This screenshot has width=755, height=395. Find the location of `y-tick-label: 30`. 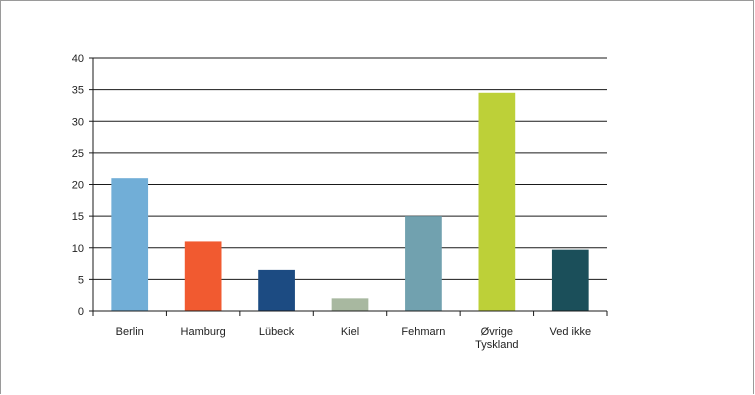

y-tick-label: 30 is located at coordinates (78, 122).